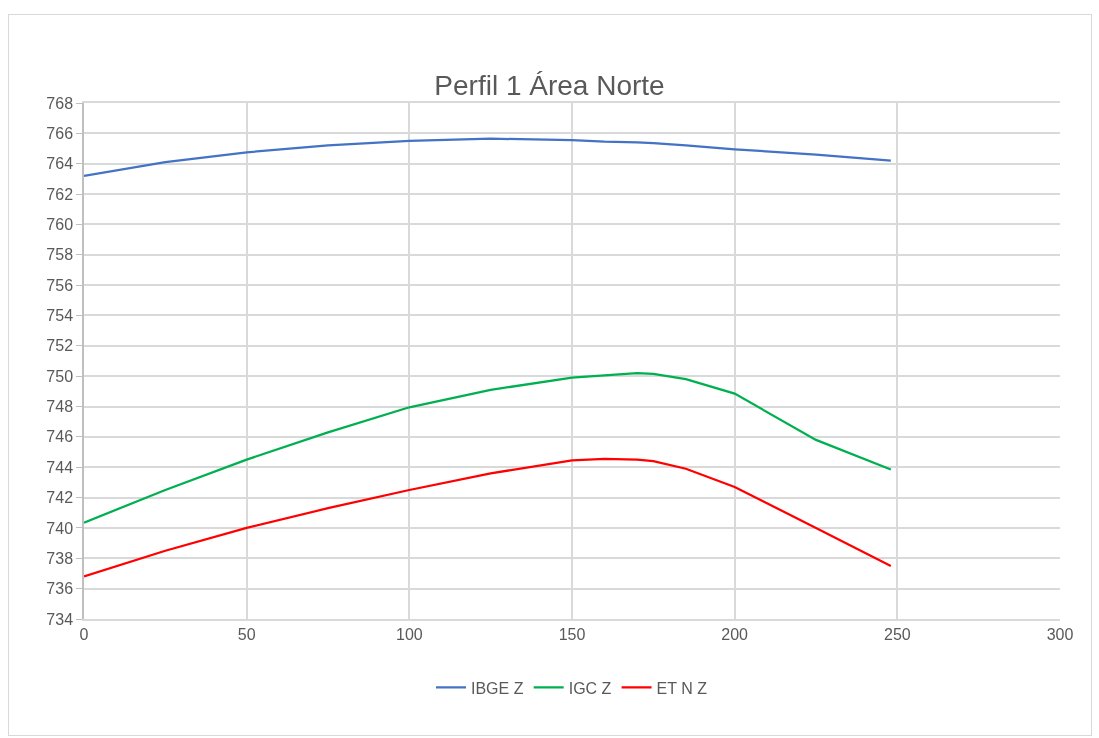  I want to click on legend-label: IBGE Z, so click(497, 688).